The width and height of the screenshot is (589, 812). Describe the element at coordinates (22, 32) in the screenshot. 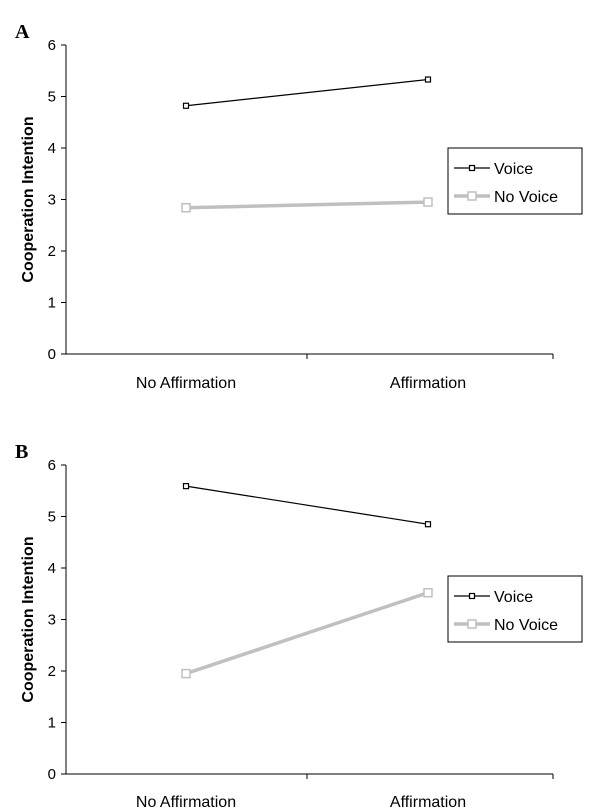

I see `panel-letter: A` at that location.